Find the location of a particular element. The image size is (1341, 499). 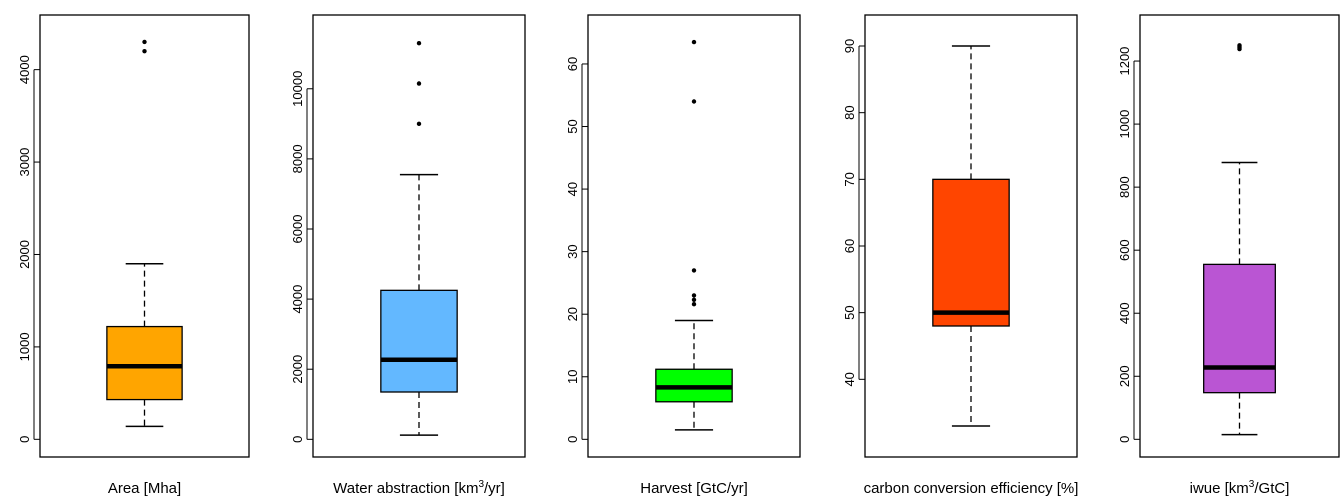

y-tick-label: 3000 is located at coordinates (24, 162).